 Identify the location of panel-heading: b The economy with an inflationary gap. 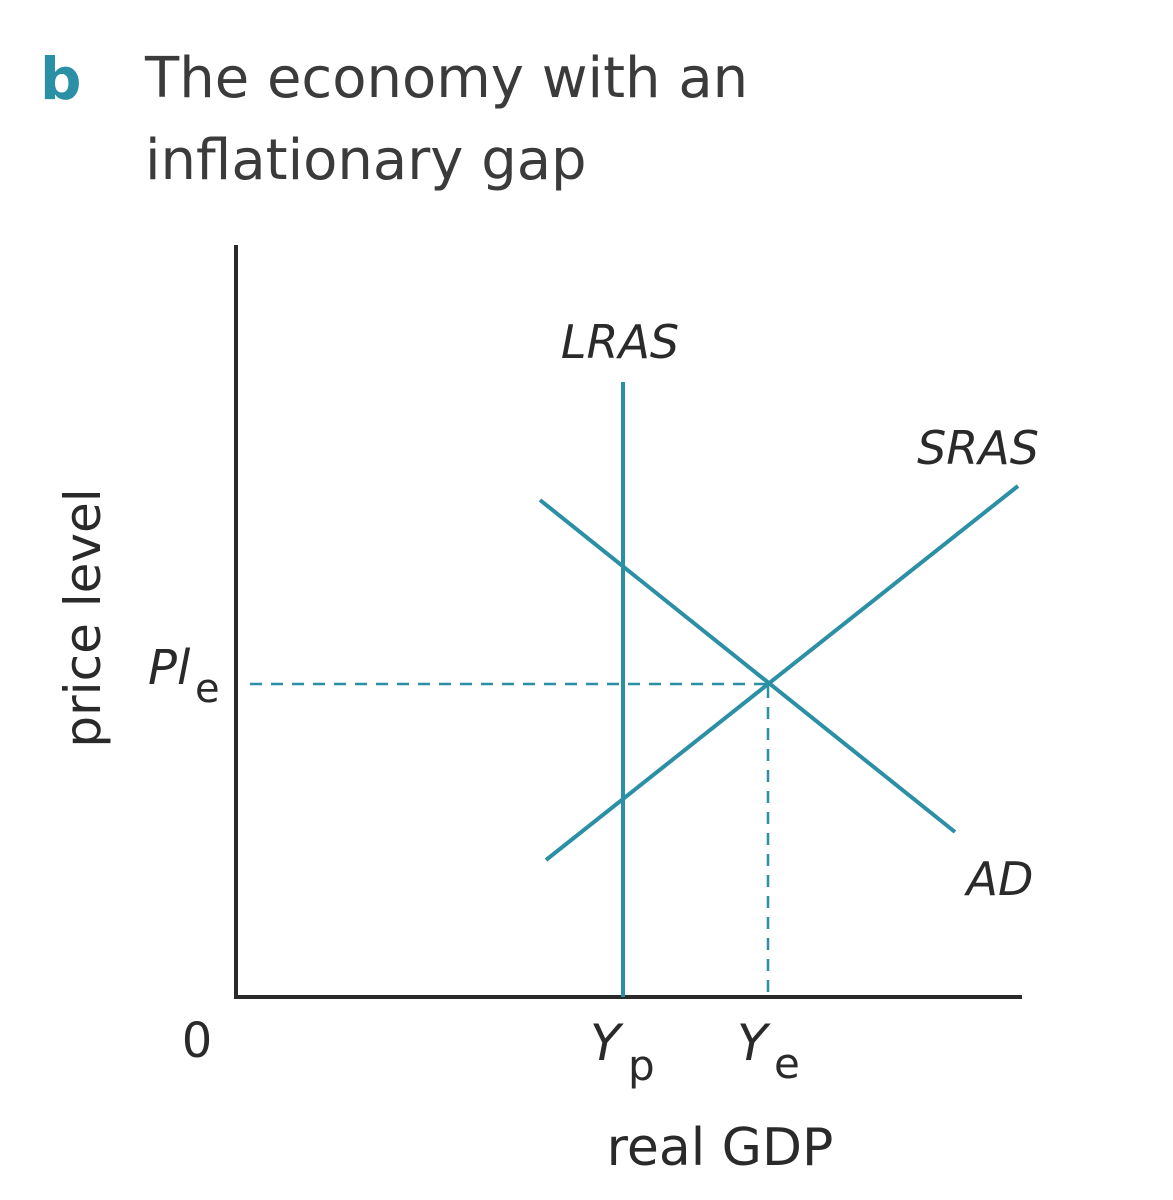
(432, 120).